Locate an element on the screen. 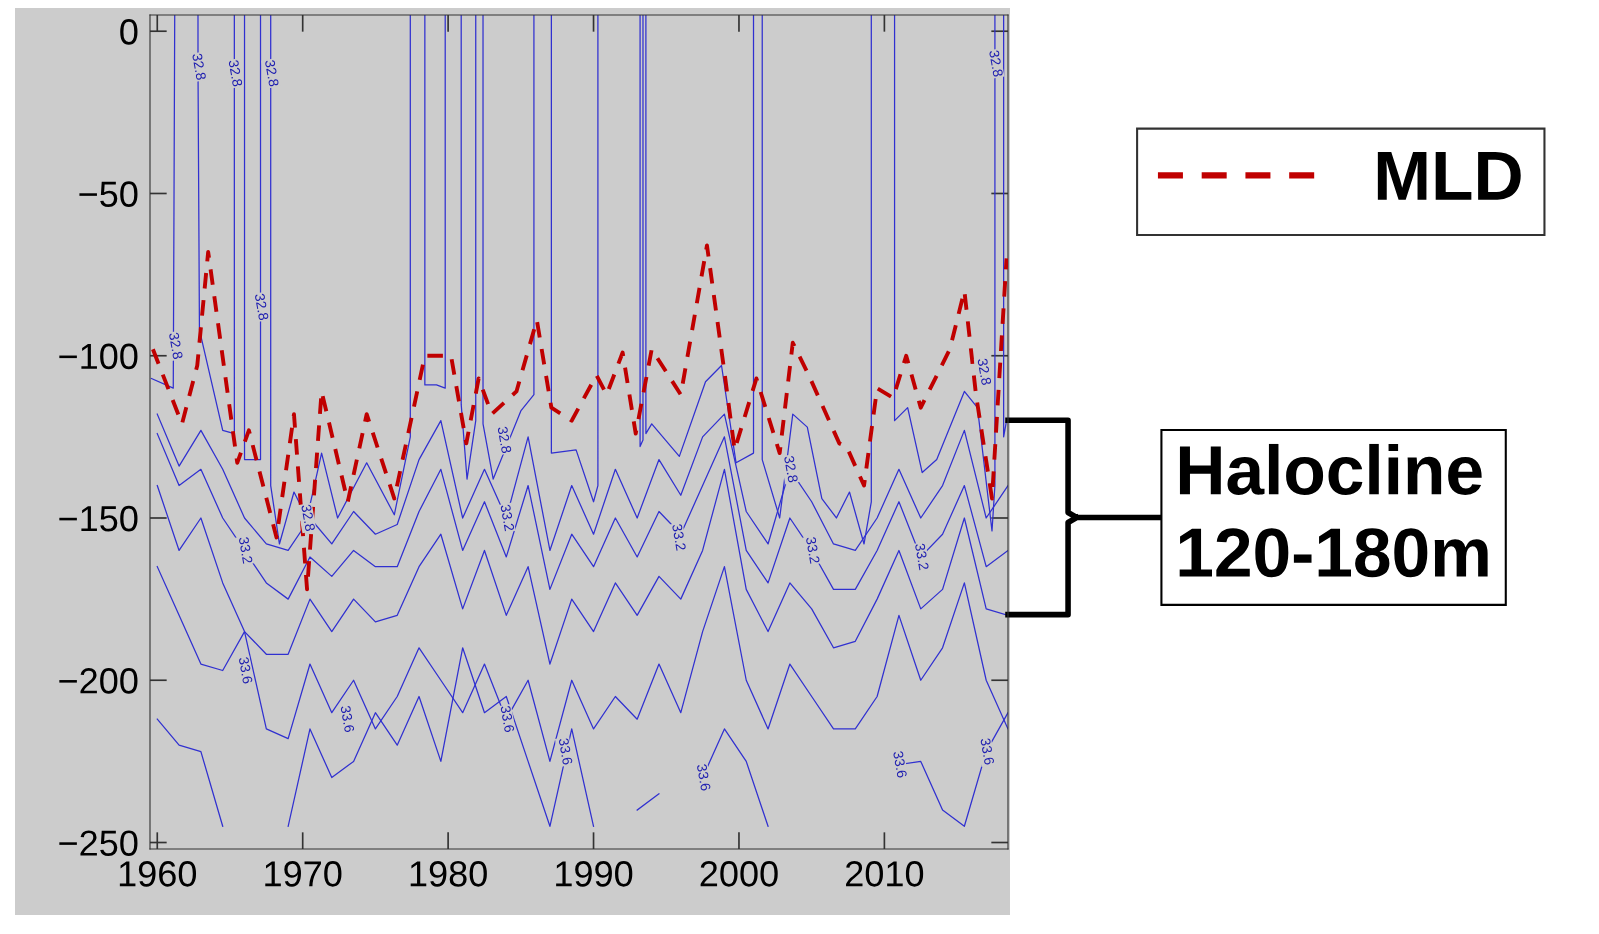 This screenshot has width=1599, height=934. x-tick-label: 1970 is located at coordinates (303, 874).